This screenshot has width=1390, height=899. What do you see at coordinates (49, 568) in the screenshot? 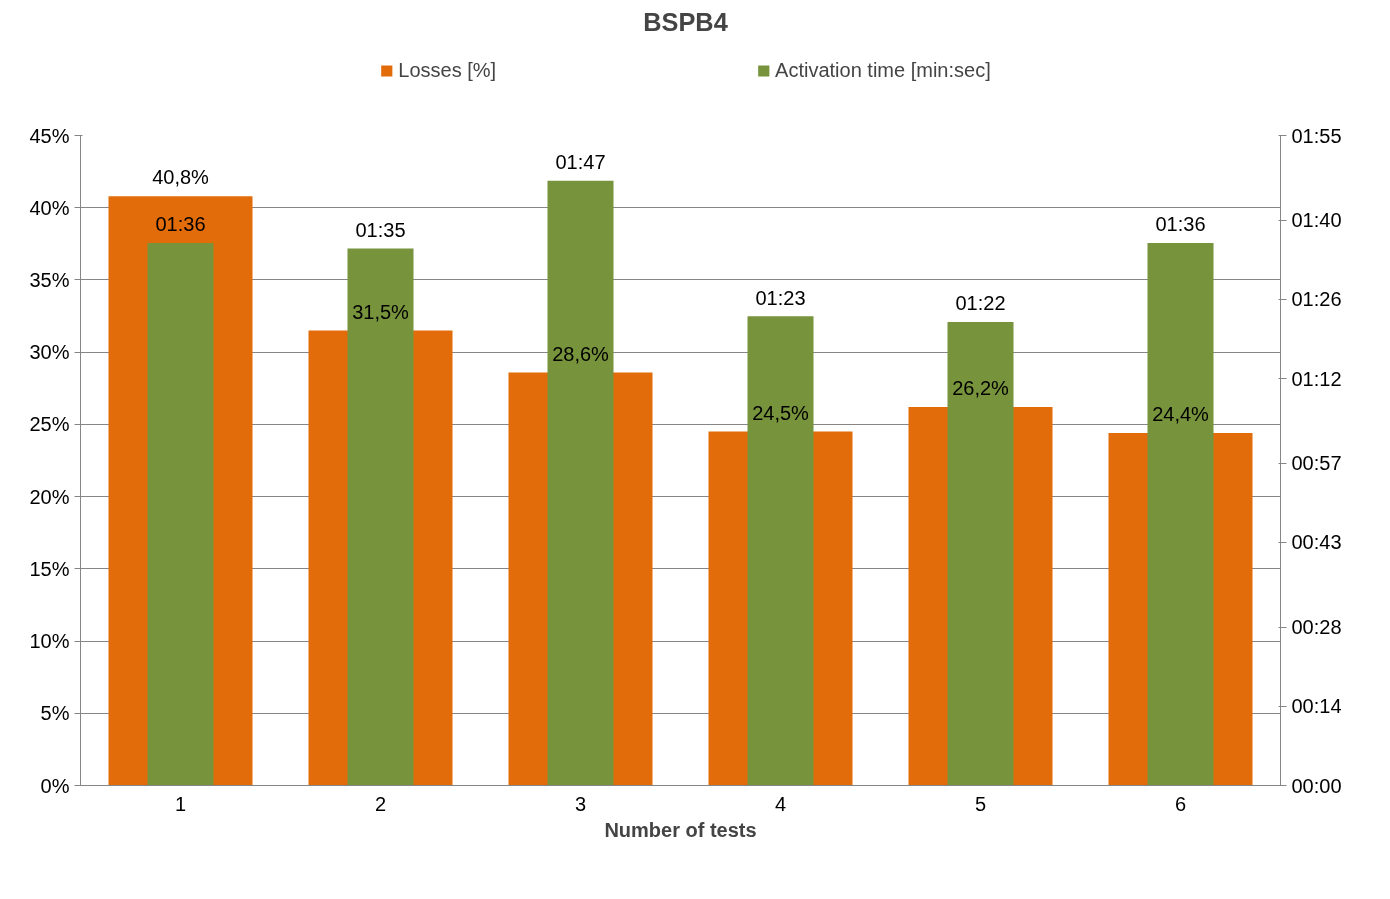
I see `y-tick-label: 15%` at bounding box center [49, 568].